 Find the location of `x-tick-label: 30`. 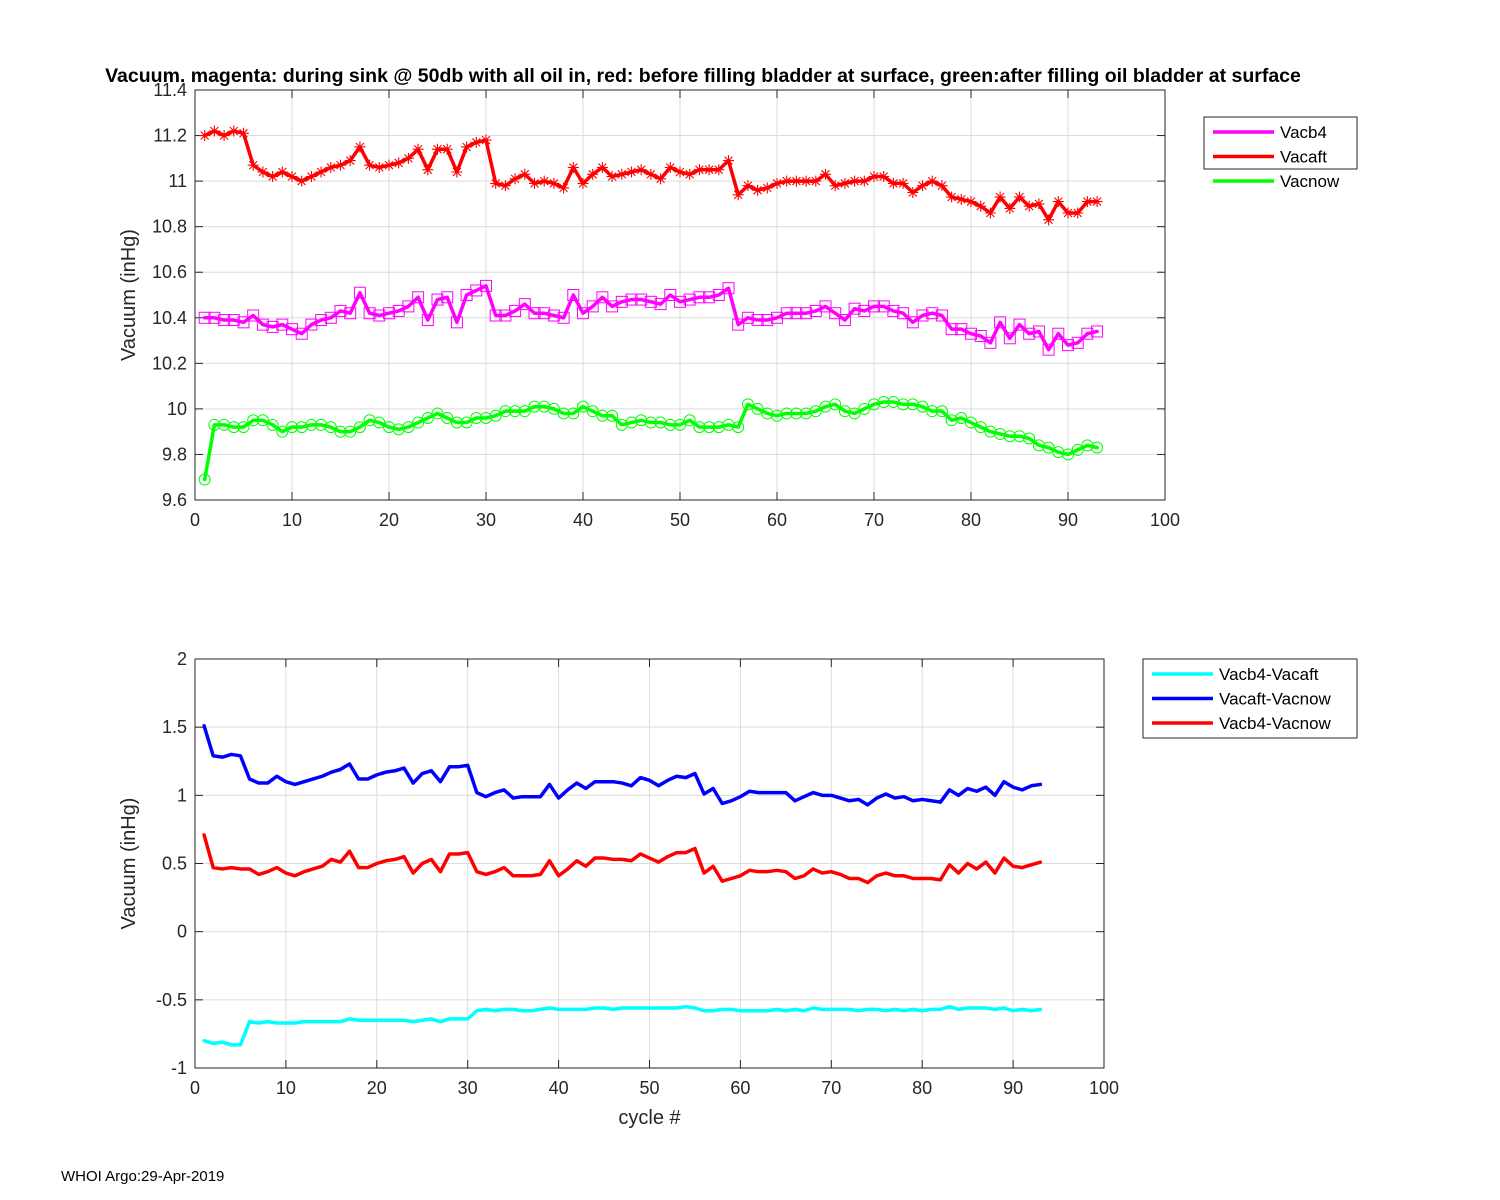

x-tick-label: 30 is located at coordinates (468, 1088).